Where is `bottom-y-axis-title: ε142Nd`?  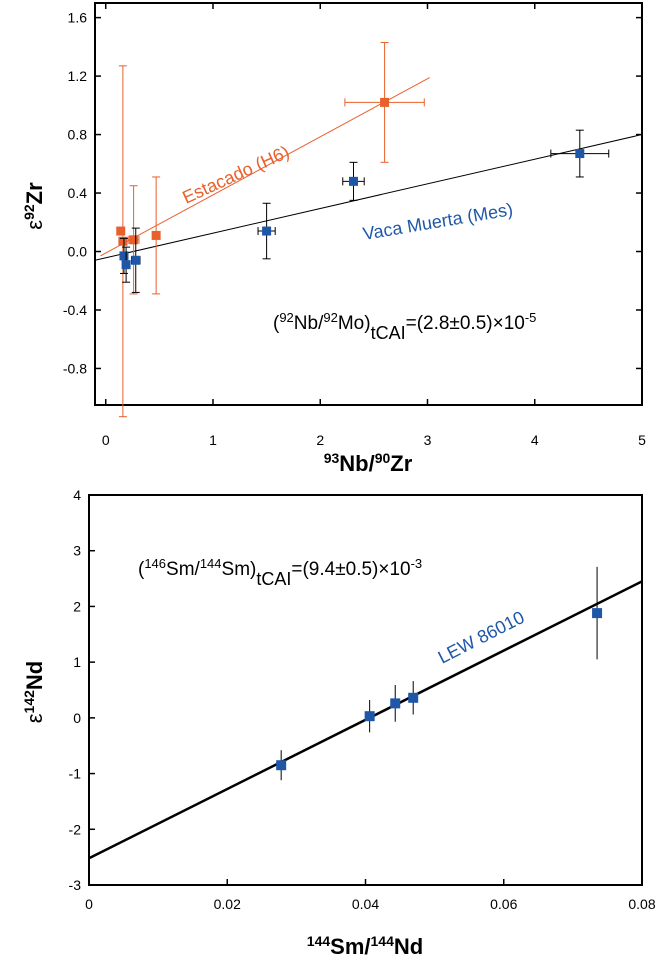 bottom-y-axis-title: ε142Nd is located at coordinates (34, 692).